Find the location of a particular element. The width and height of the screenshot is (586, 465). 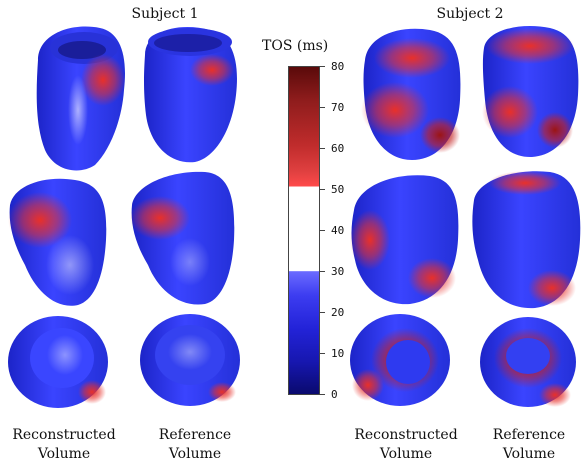

subject-2-title: Subject 2 is located at coordinates (470, 14).